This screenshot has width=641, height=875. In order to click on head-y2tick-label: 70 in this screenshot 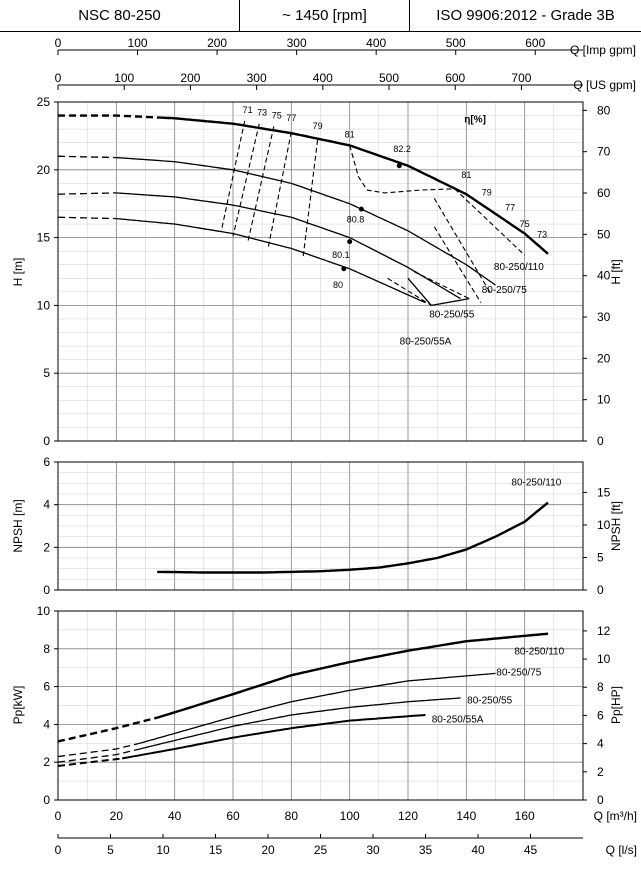, I will do `click(604, 152)`.